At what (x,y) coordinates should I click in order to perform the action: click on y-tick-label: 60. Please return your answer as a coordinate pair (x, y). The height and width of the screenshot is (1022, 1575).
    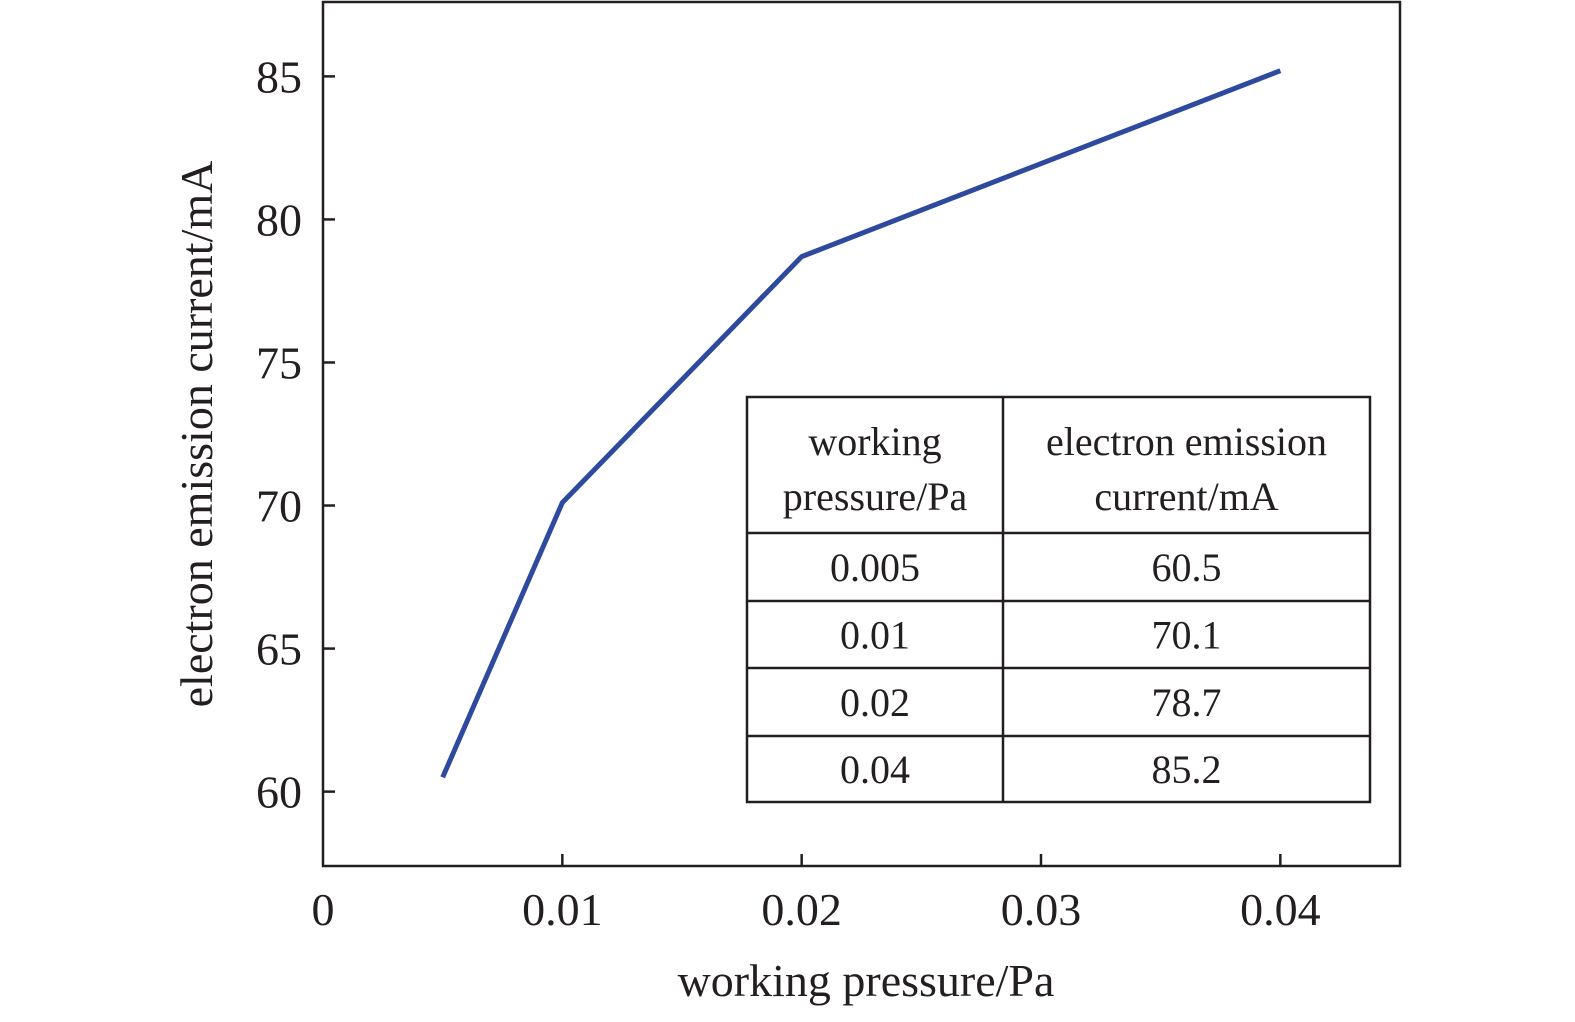
    Looking at the image, I should click on (279, 792).